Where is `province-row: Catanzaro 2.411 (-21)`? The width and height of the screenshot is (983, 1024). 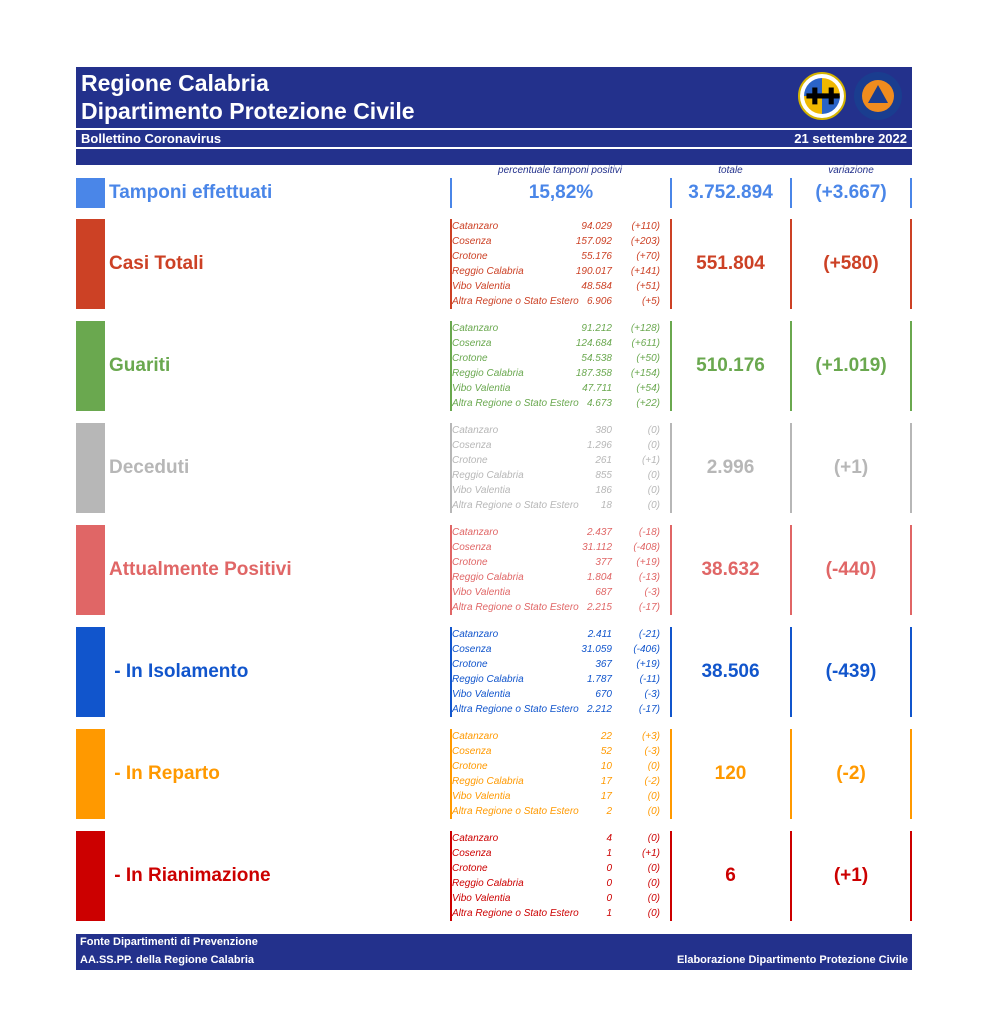 province-row: Catanzaro 2.411 (-21) is located at coordinates (561, 634).